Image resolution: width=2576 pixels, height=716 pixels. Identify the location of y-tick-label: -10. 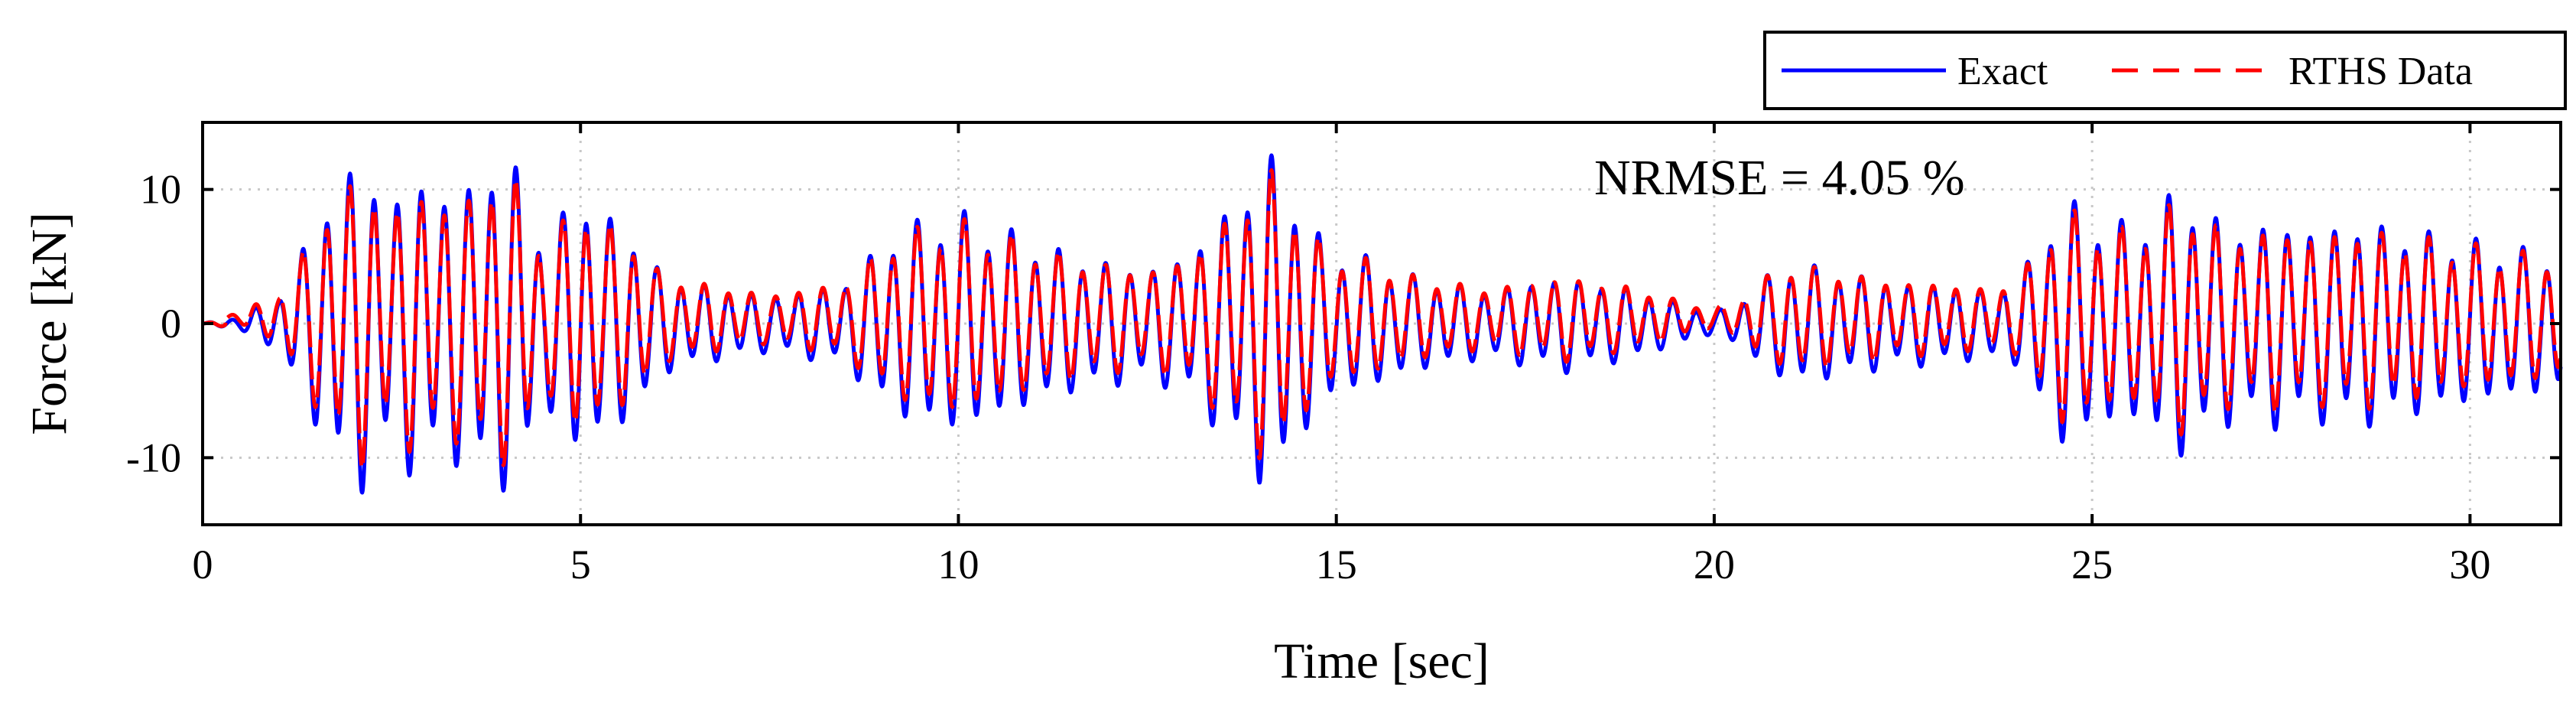
(154, 457).